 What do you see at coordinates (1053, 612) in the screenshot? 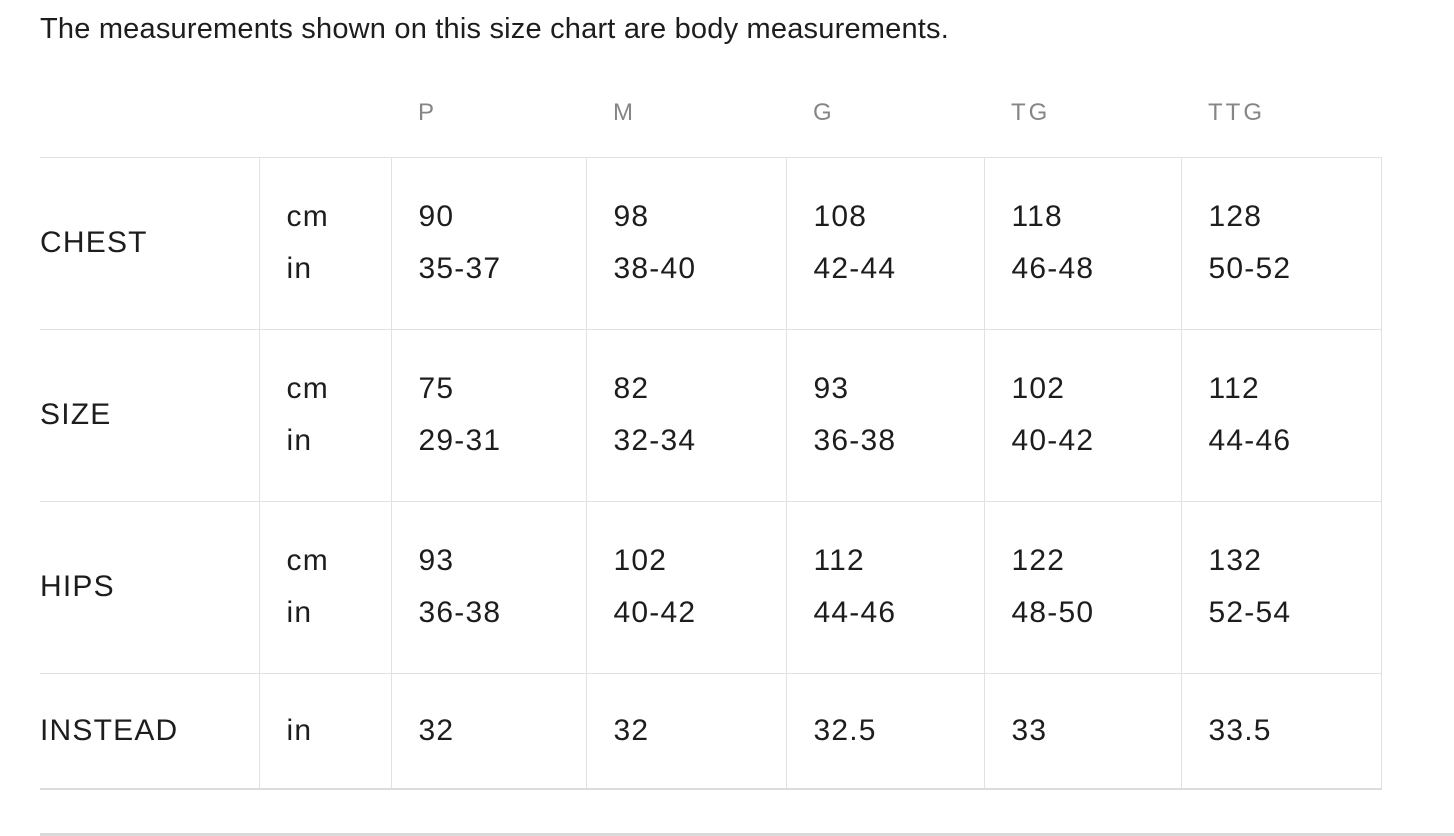
I see `value-in: 48-50` at bounding box center [1053, 612].